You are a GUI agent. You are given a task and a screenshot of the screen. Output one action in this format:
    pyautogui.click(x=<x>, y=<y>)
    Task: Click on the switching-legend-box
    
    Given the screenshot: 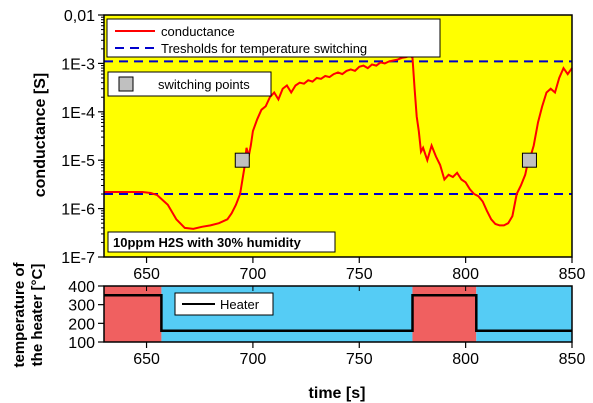 What is the action you would take?
    pyautogui.click(x=189, y=84)
    